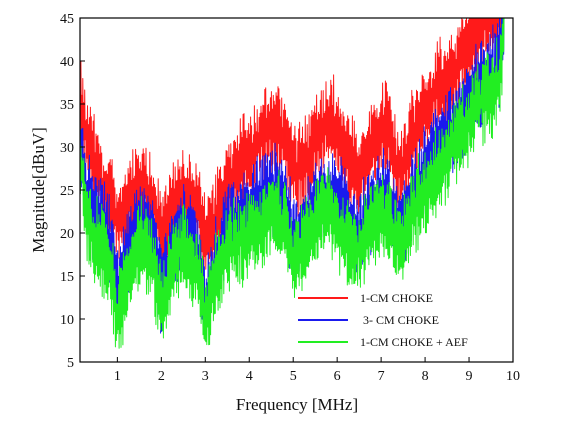 Image resolution: width=578 pixels, height=422 pixels. Describe the element at coordinates (297, 404) in the screenshot. I see `x-axis-label: Frequency [MHz]` at that location.